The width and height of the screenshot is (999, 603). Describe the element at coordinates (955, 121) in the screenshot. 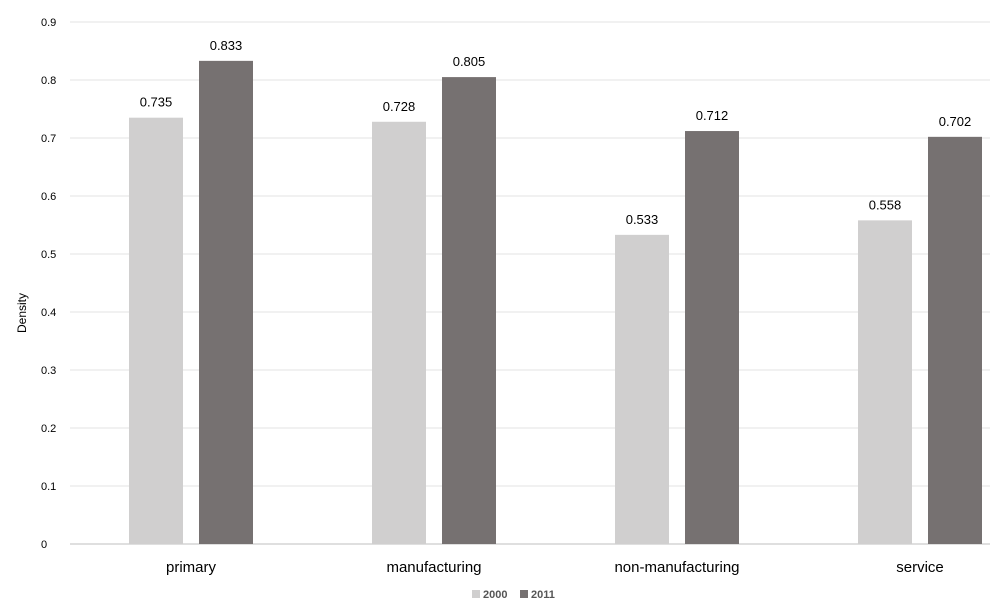

I see `data-label: 0.702` at that location.